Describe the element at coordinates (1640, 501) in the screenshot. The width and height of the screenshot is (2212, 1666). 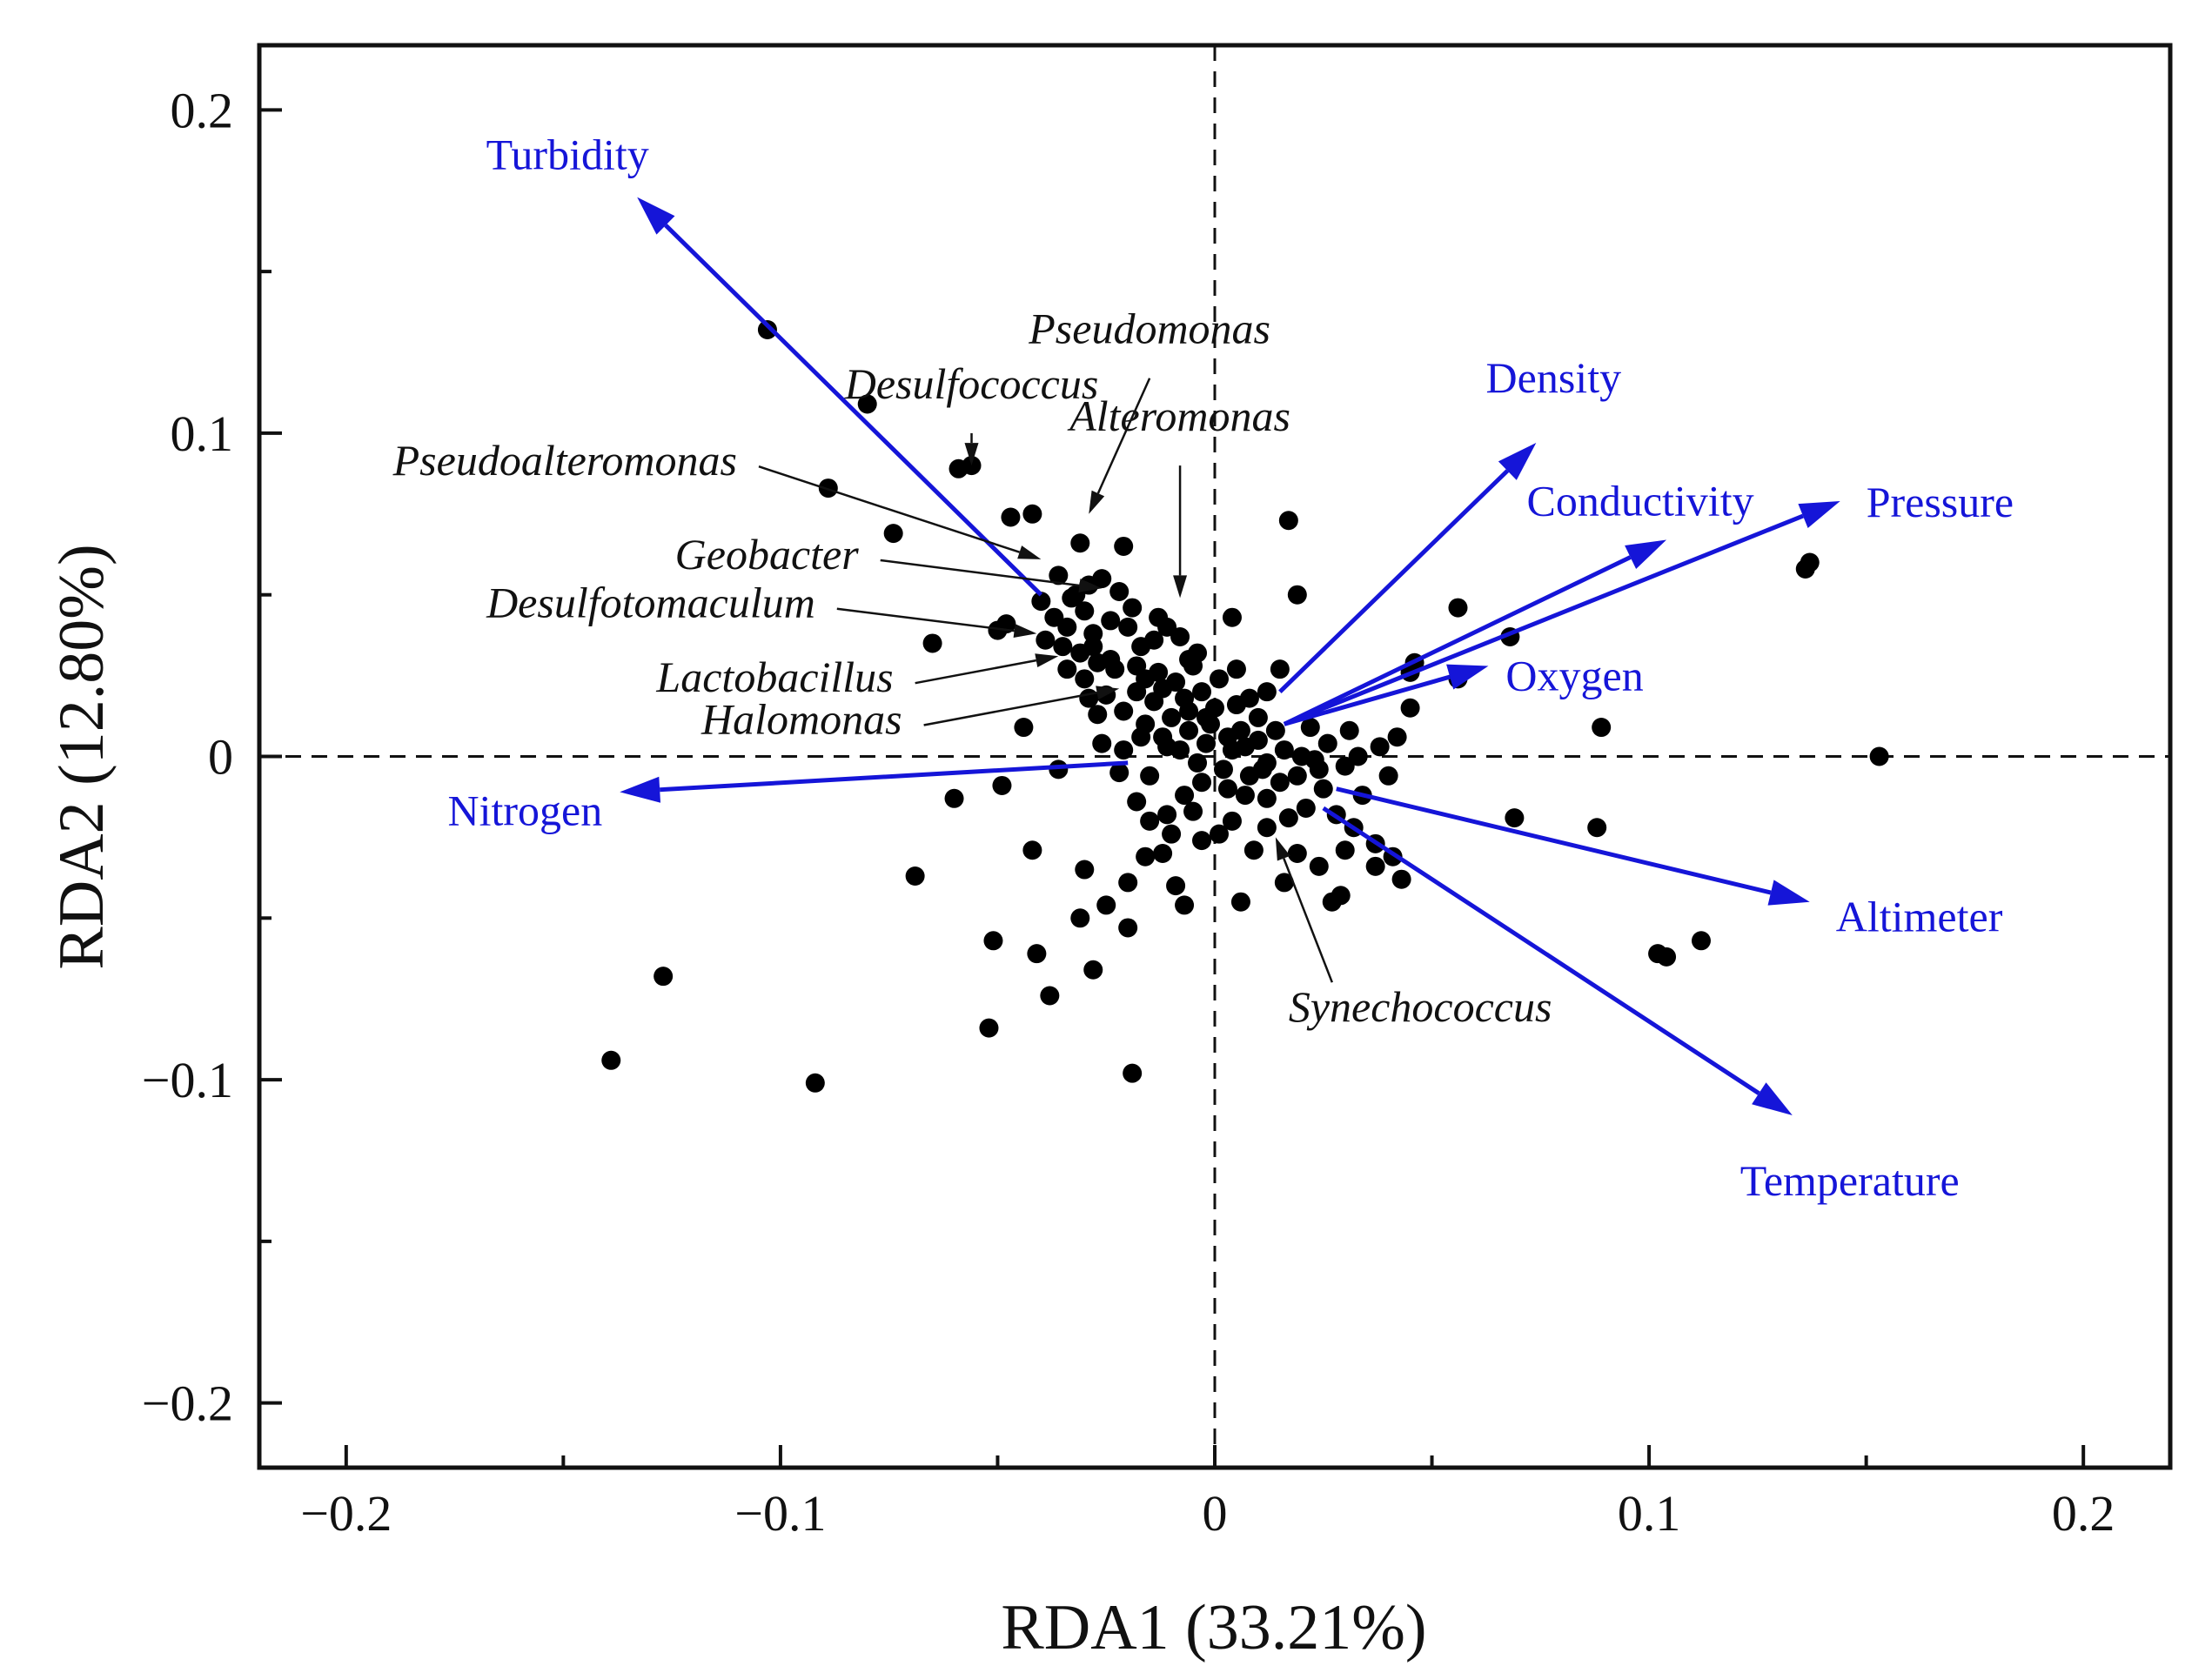
I see `env-vector-label: Conductivity` at that location.